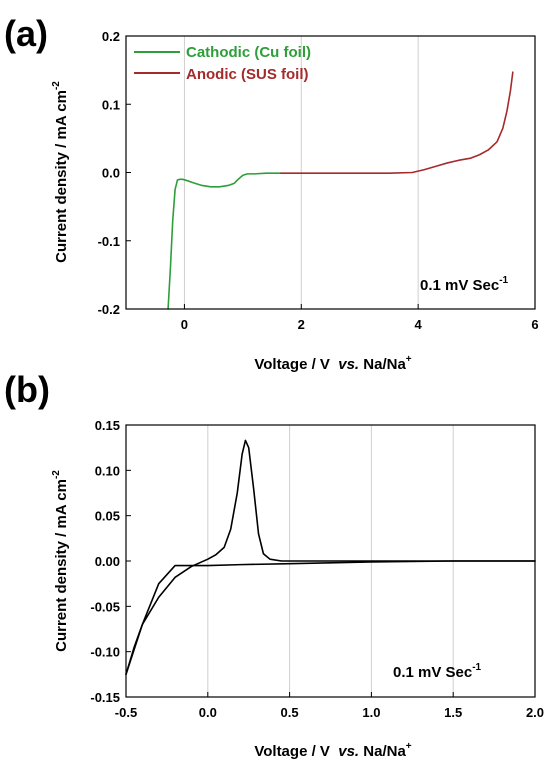 The height and width of the screenshot is (759, 547). I want to click on panel-a-xlabel-main: Voltage / V, so click(296, 364).